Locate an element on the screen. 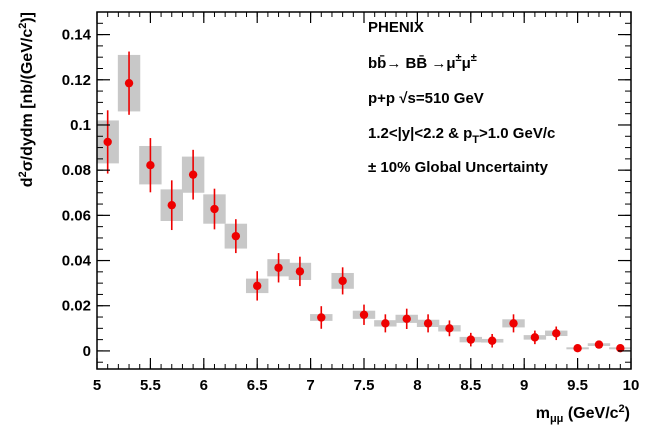  x-tick-labels: 5 5.5 6 6.5 7 7.5 8 8.5 9 9.5 10 is located at coordinates (366, 385).